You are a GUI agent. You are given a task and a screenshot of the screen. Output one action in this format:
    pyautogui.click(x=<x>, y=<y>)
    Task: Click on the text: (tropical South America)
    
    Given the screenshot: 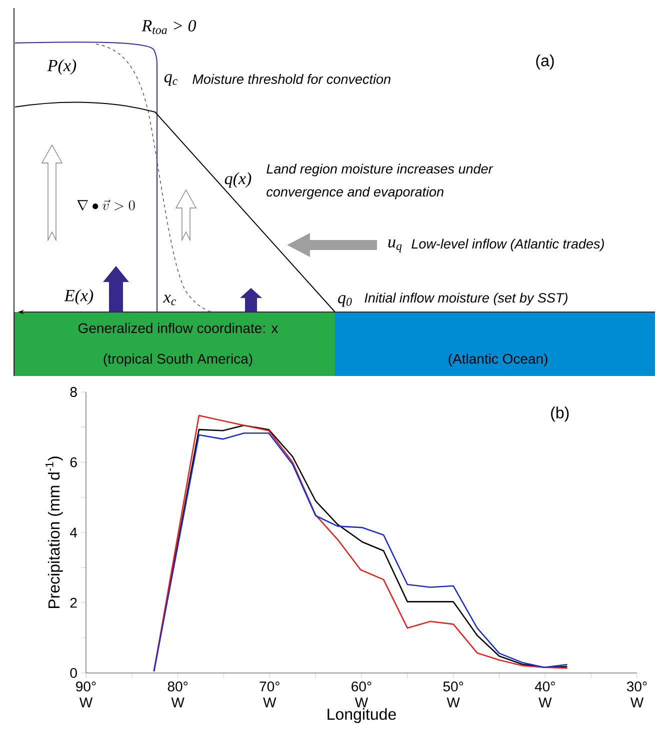 What is the action you would take?
    pyautogui.click(x=178, y=360)
    